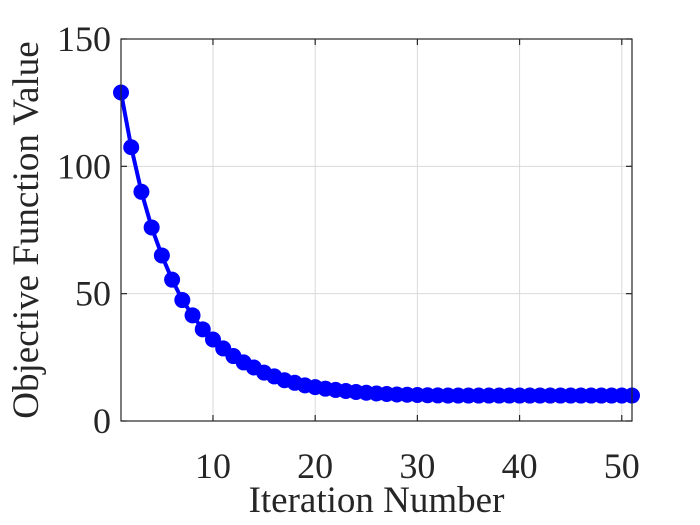  I want to click on x-tick-label: 20, so click(315, 466).